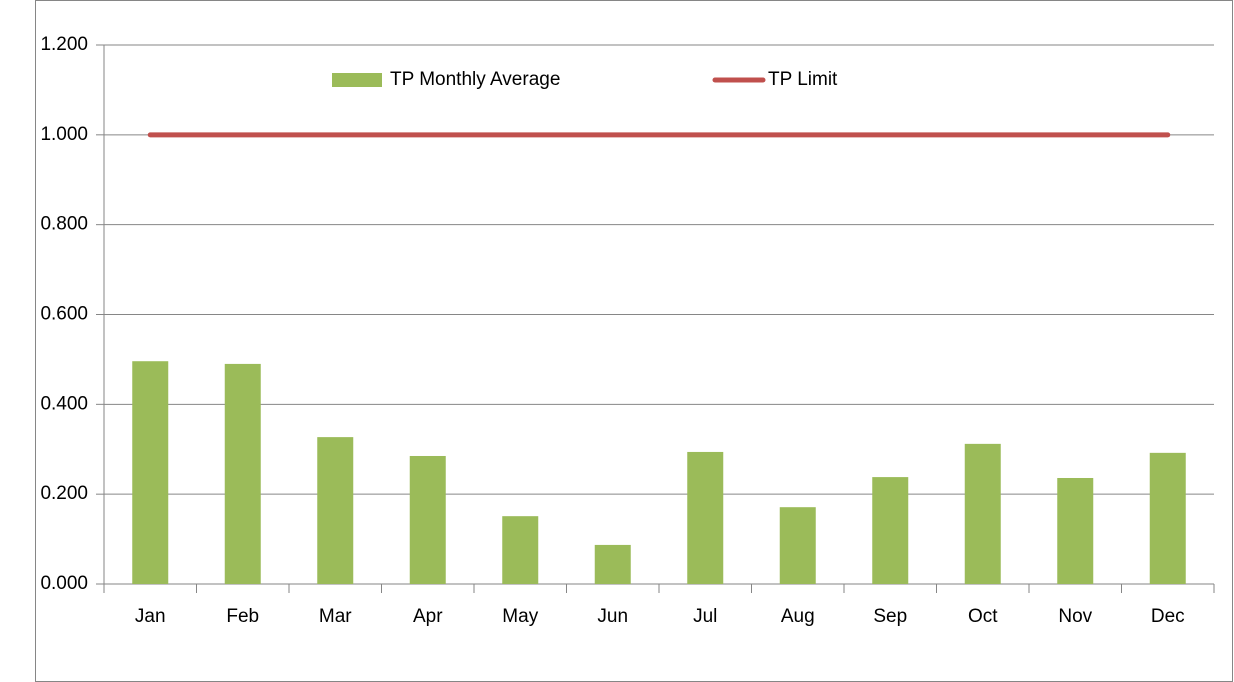 Image resolution: width=1234 pixels, height=682 pixels. Describe the element at coordinates (1075, 616) in the screenshot. I see `x-tick-label: Nov` at that location.